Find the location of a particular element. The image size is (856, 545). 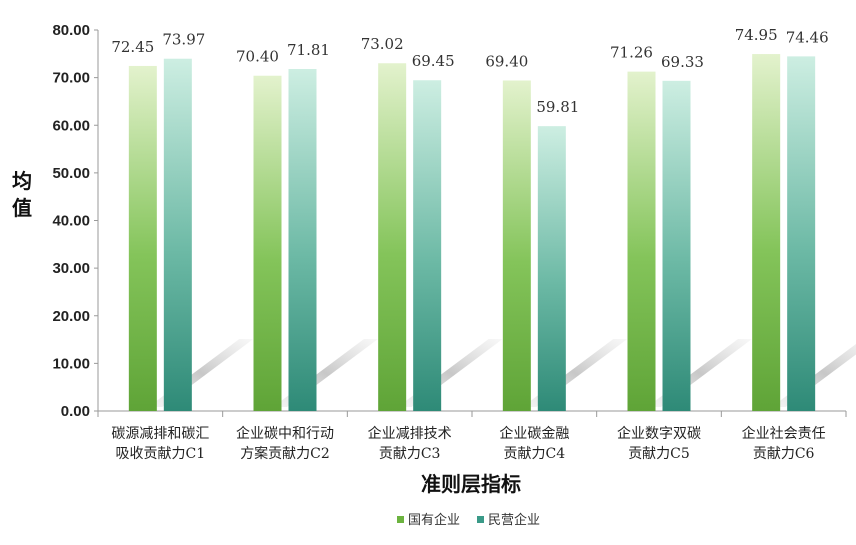

data-label: 71.81 is located at coordinates (308, 50).